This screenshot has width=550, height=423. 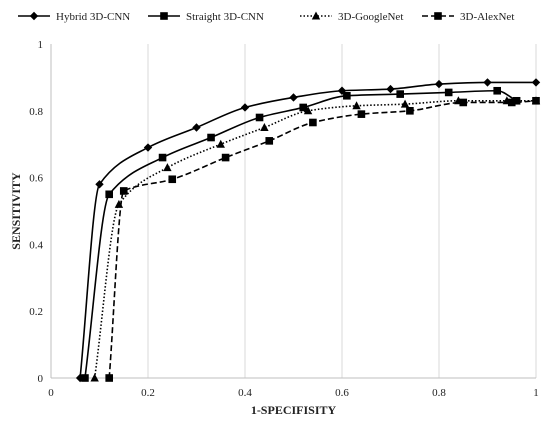 What do you see at coordinates (36, 245) in the screenshot?
I see `y-tick-label: 0.4` at bounding box center [36, 245].